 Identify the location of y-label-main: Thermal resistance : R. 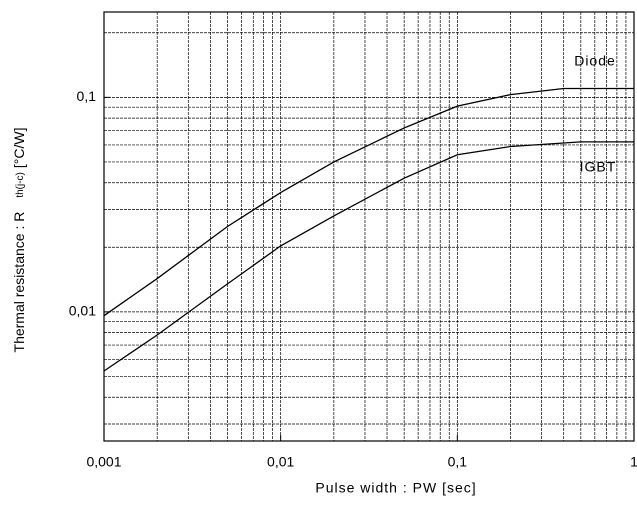
(19, 282).